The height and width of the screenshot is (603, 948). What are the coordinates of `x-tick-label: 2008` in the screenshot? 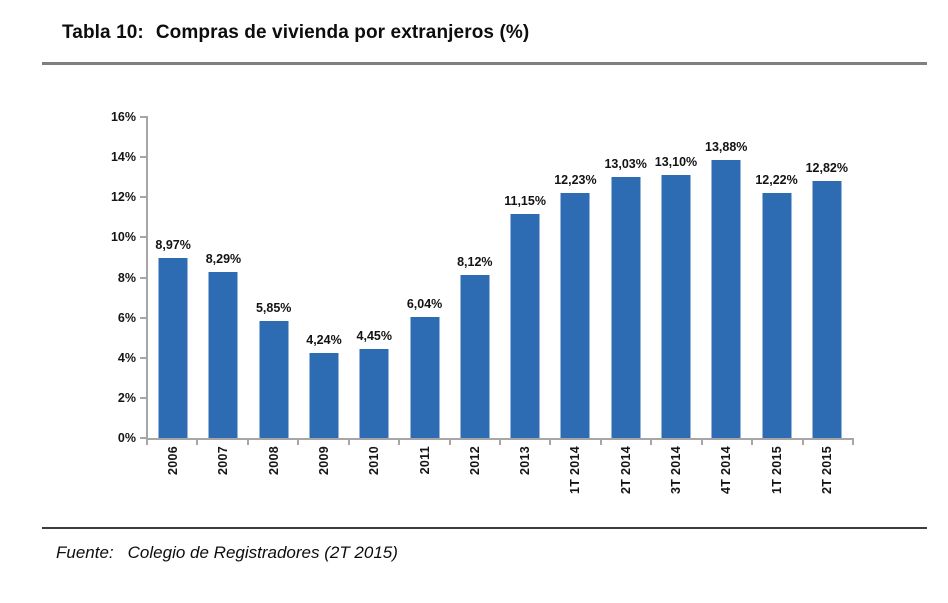 It's located at (273, 461).